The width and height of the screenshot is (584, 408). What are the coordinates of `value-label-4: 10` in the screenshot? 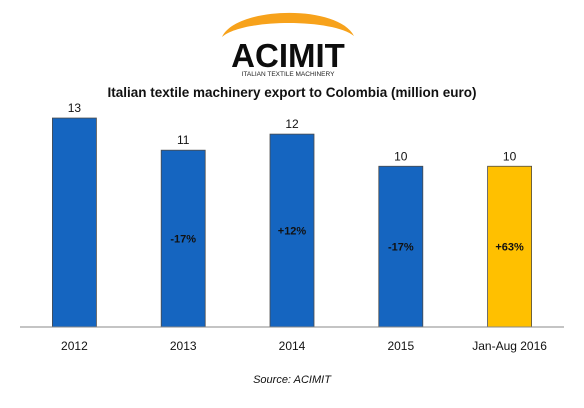 It's located at (510, 156).